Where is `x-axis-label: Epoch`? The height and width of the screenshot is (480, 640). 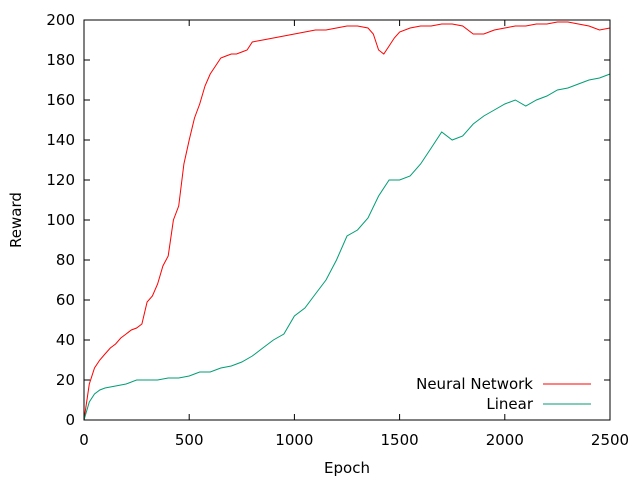
x-axis-label: Epoch is located at coordinates (347, 468).